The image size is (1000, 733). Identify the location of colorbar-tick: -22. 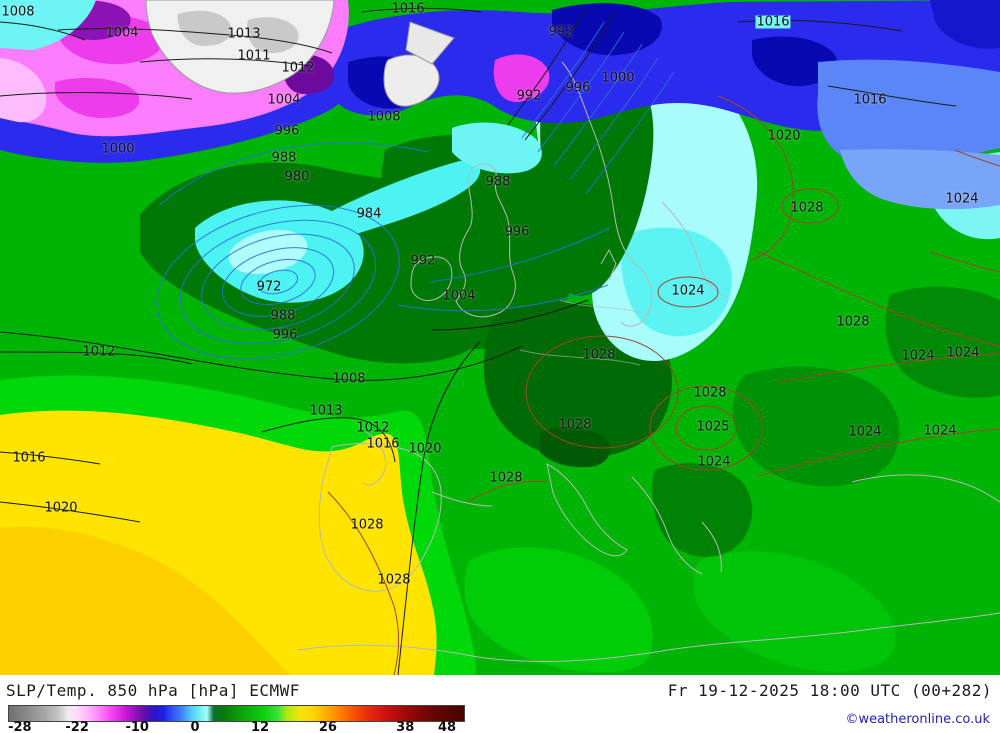
(77, 726).